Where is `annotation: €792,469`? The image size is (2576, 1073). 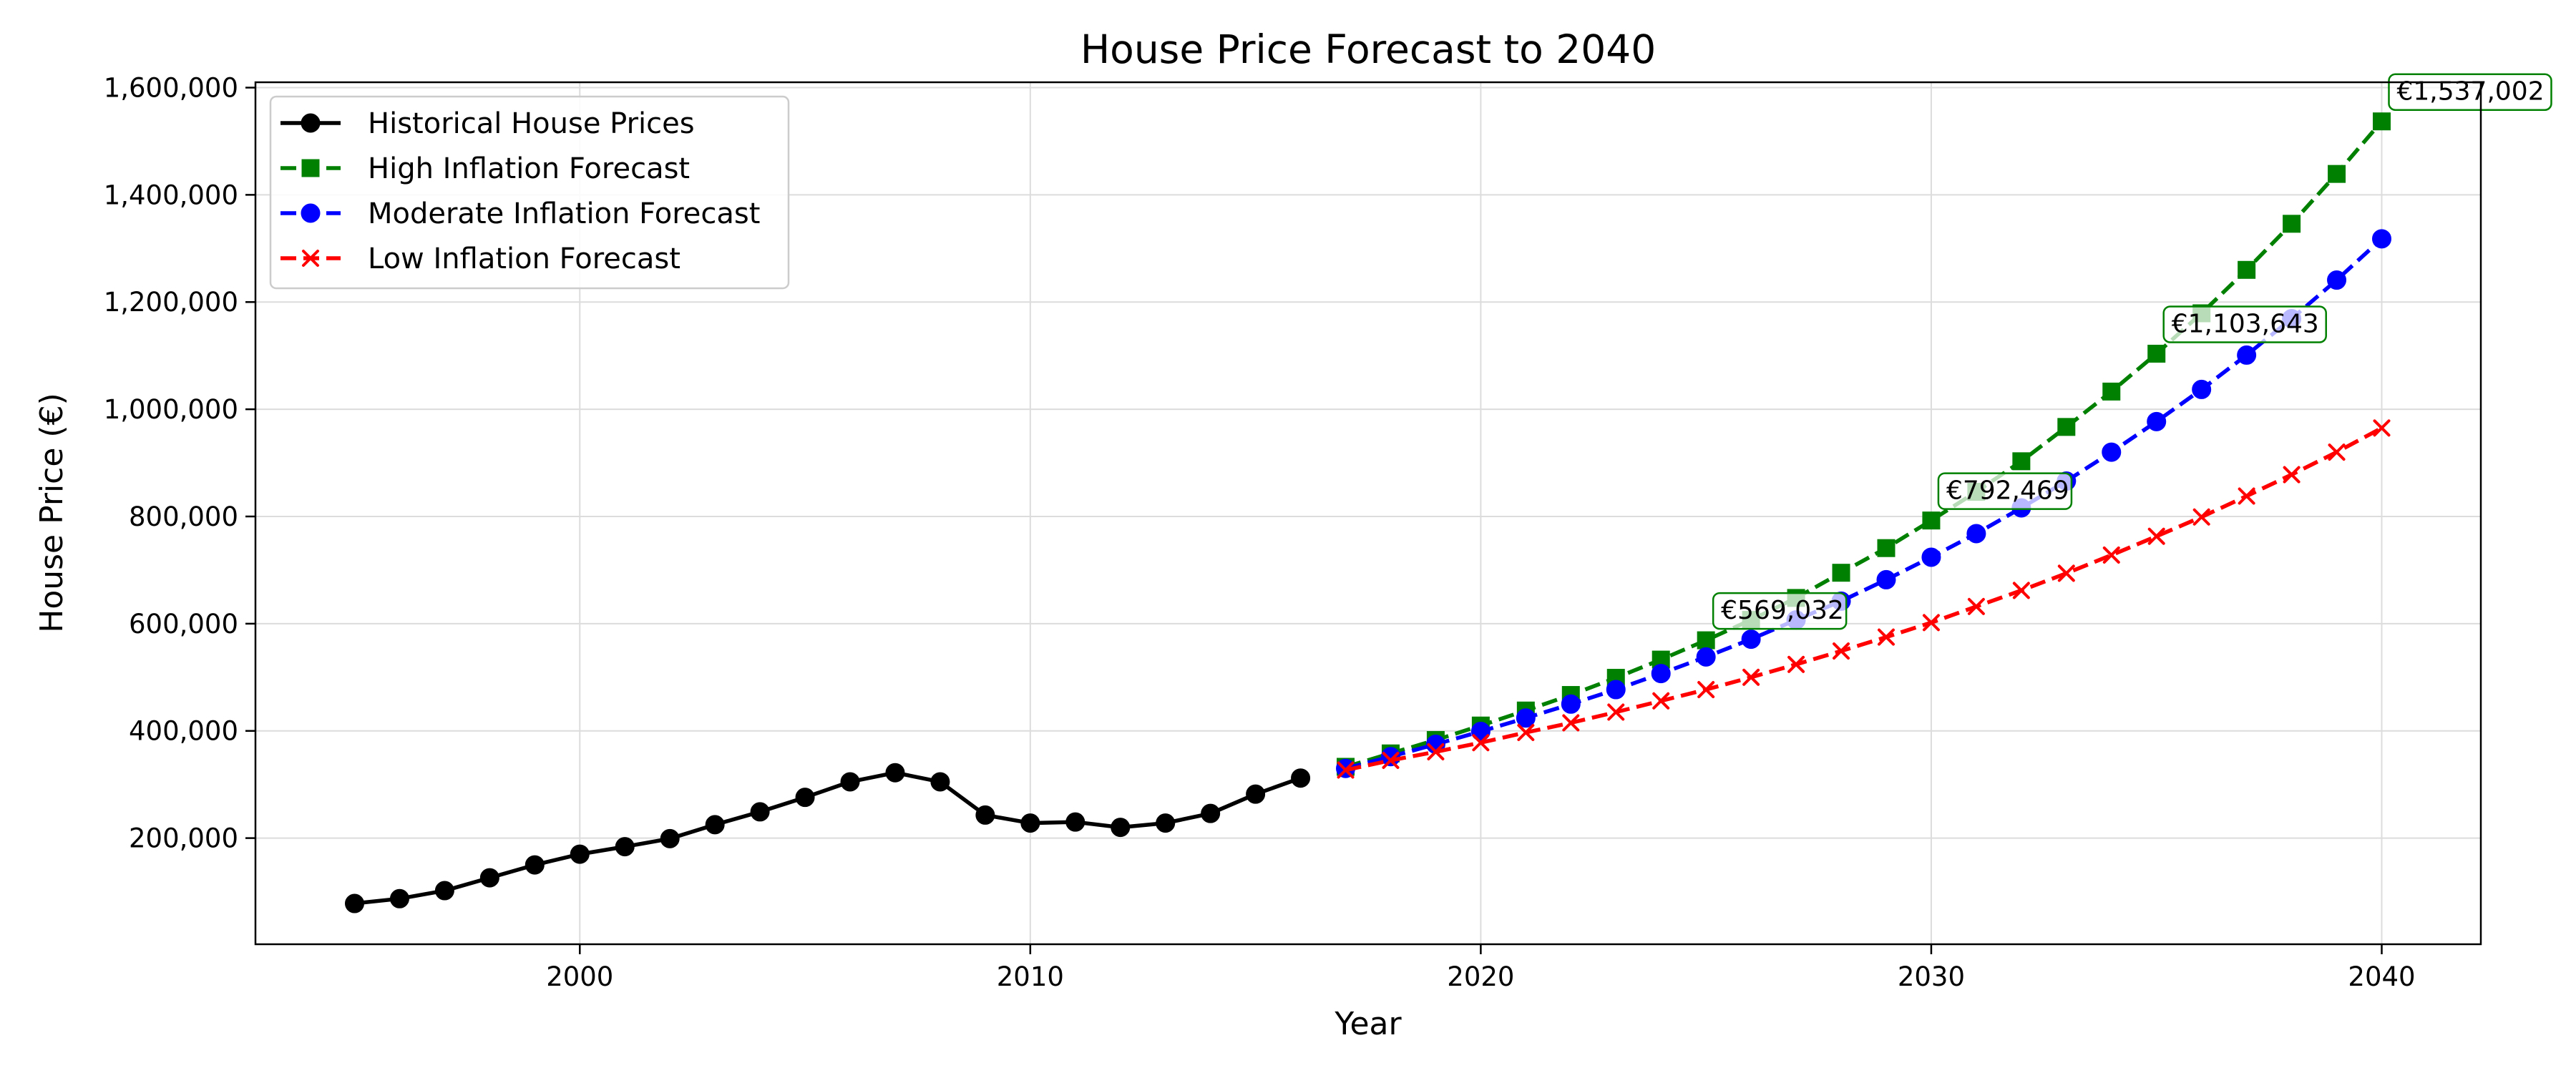 annotation: €792,469 is located at coordinates (2005, 491).